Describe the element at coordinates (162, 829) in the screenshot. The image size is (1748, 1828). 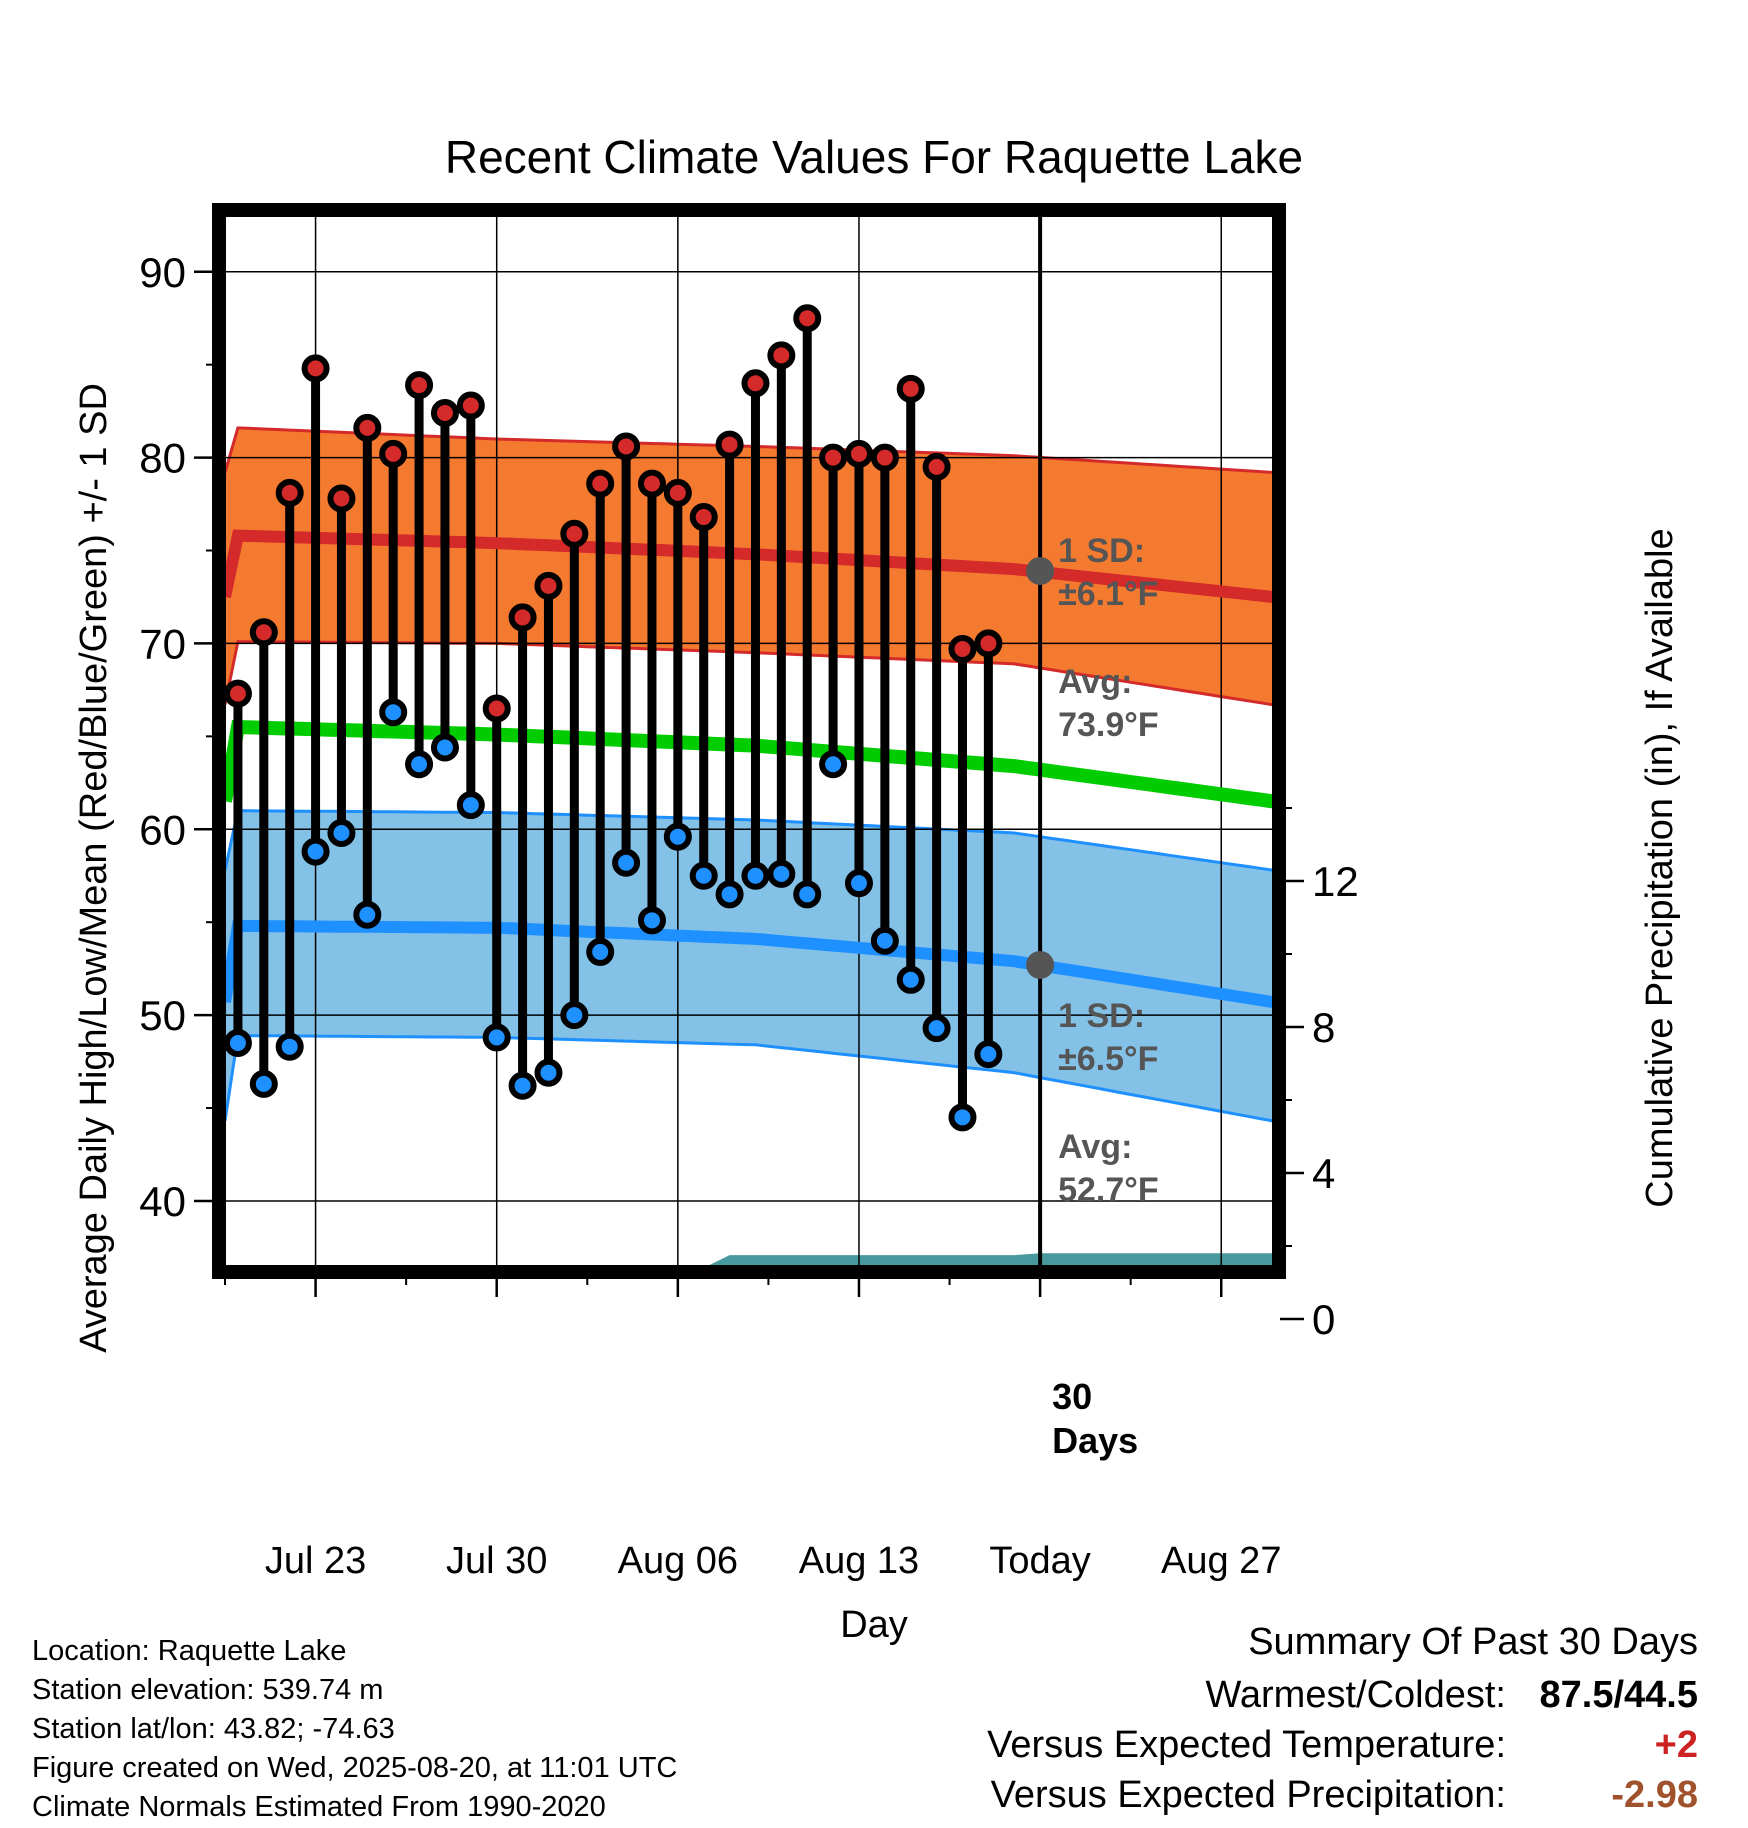
I see `y-tick-label: 60` at that location.